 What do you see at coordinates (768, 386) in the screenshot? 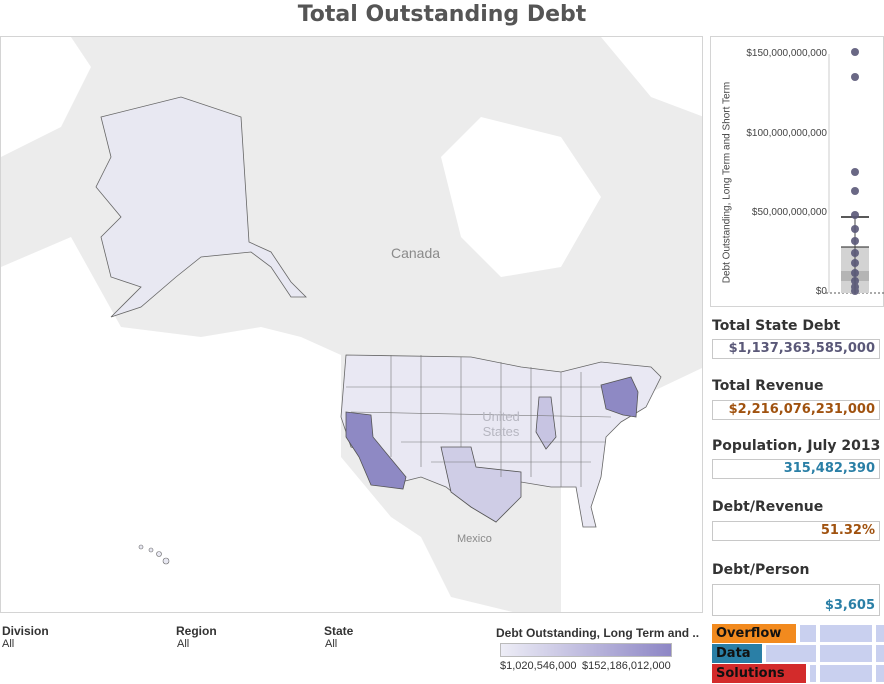
I see `kpi-label-total-revenue: Total Revenue` at bounding box center [768, 386].